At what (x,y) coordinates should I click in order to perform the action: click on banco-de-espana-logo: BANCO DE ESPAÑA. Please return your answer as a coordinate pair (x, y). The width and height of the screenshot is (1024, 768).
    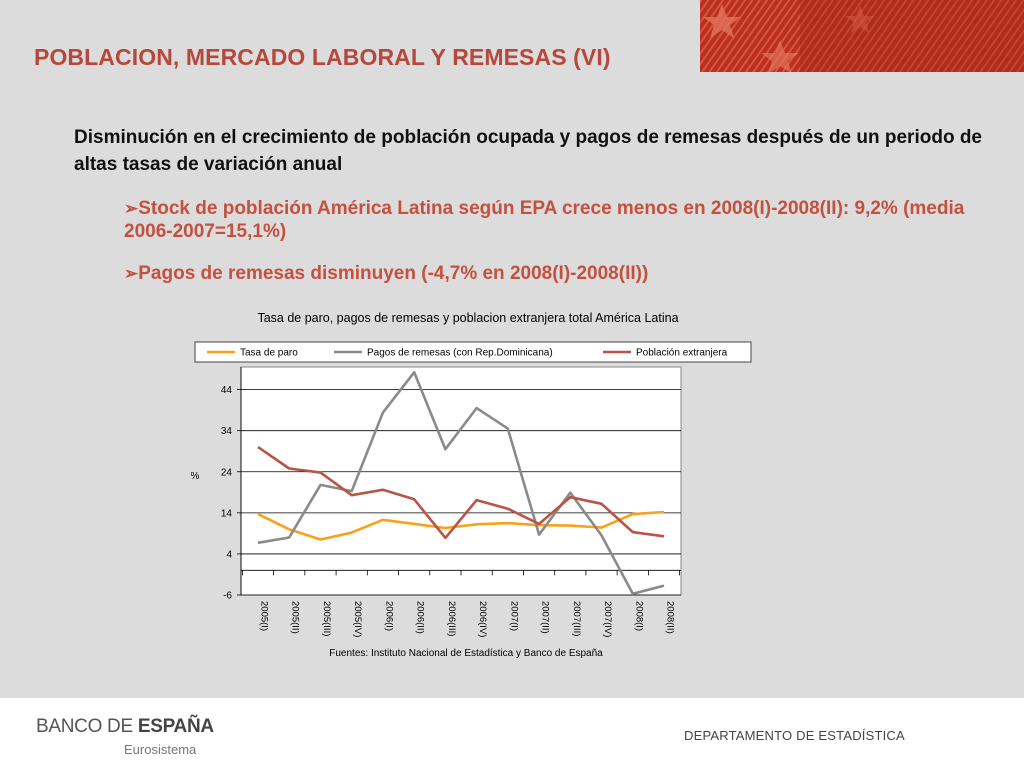
    Looking at the image, I should click on (125, 727).